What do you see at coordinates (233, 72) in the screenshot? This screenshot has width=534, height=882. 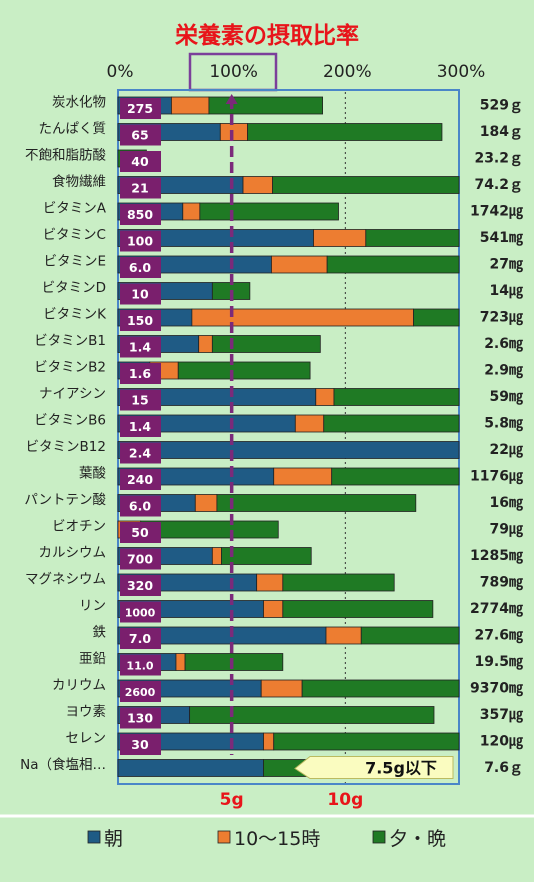 I see `x-tick-label: 100%` at bounding box center [233, 72].